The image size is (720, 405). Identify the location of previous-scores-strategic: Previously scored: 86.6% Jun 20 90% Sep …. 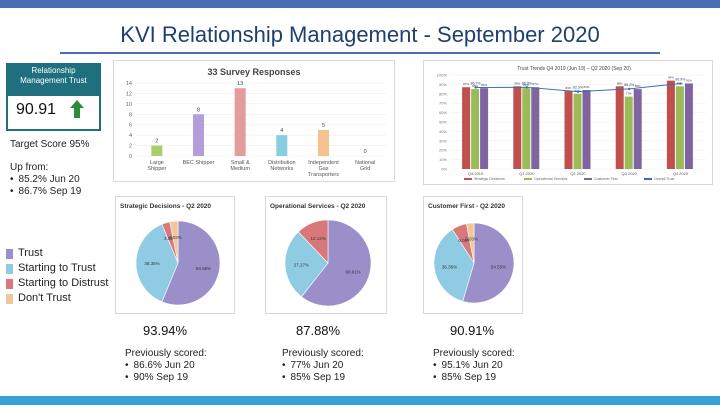
(166, 366).